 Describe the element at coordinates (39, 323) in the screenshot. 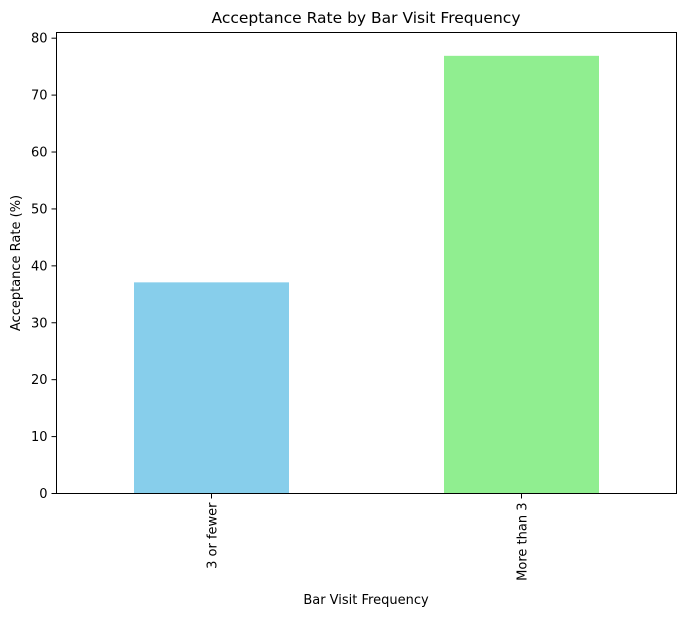

I see `y-tick-label: 30` at that location.